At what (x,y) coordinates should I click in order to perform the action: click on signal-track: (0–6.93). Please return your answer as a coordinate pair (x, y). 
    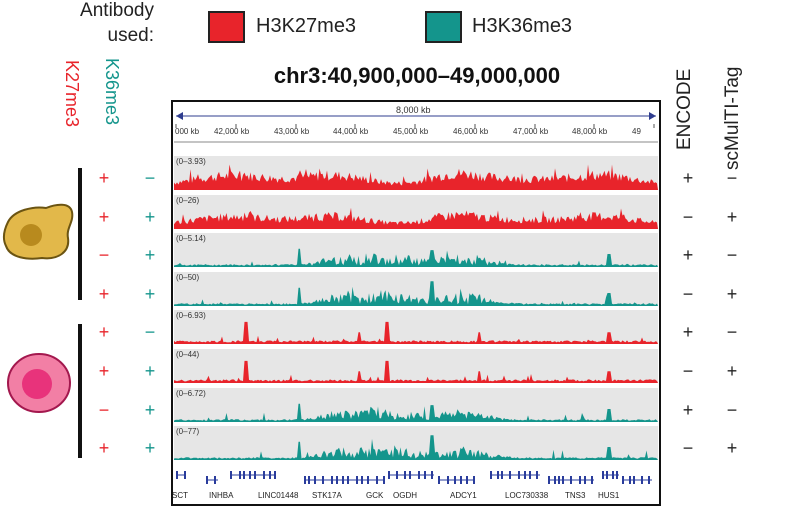
    Looking at the image, I should click on (416, 327).